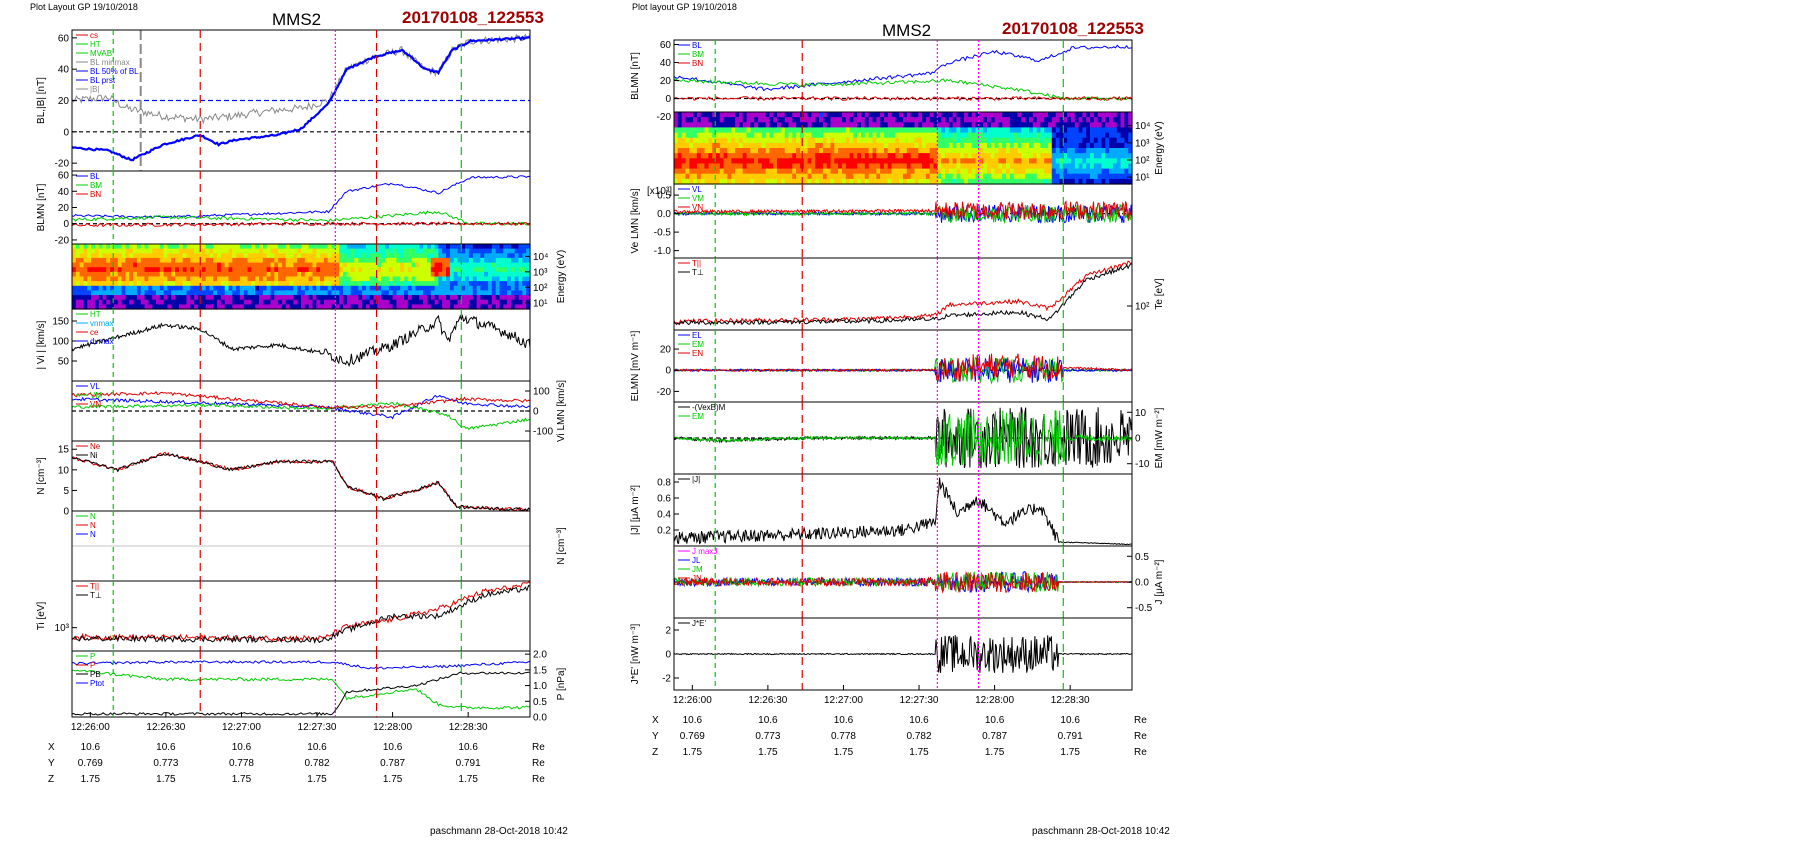 The width and height of the screenshot is (1804, 841). Describe the element at coordinates (881, 510) in the screenshot. I see `panel-7: 0.80.60.40.2|J| [μA m⁻²]|J|` at that location.